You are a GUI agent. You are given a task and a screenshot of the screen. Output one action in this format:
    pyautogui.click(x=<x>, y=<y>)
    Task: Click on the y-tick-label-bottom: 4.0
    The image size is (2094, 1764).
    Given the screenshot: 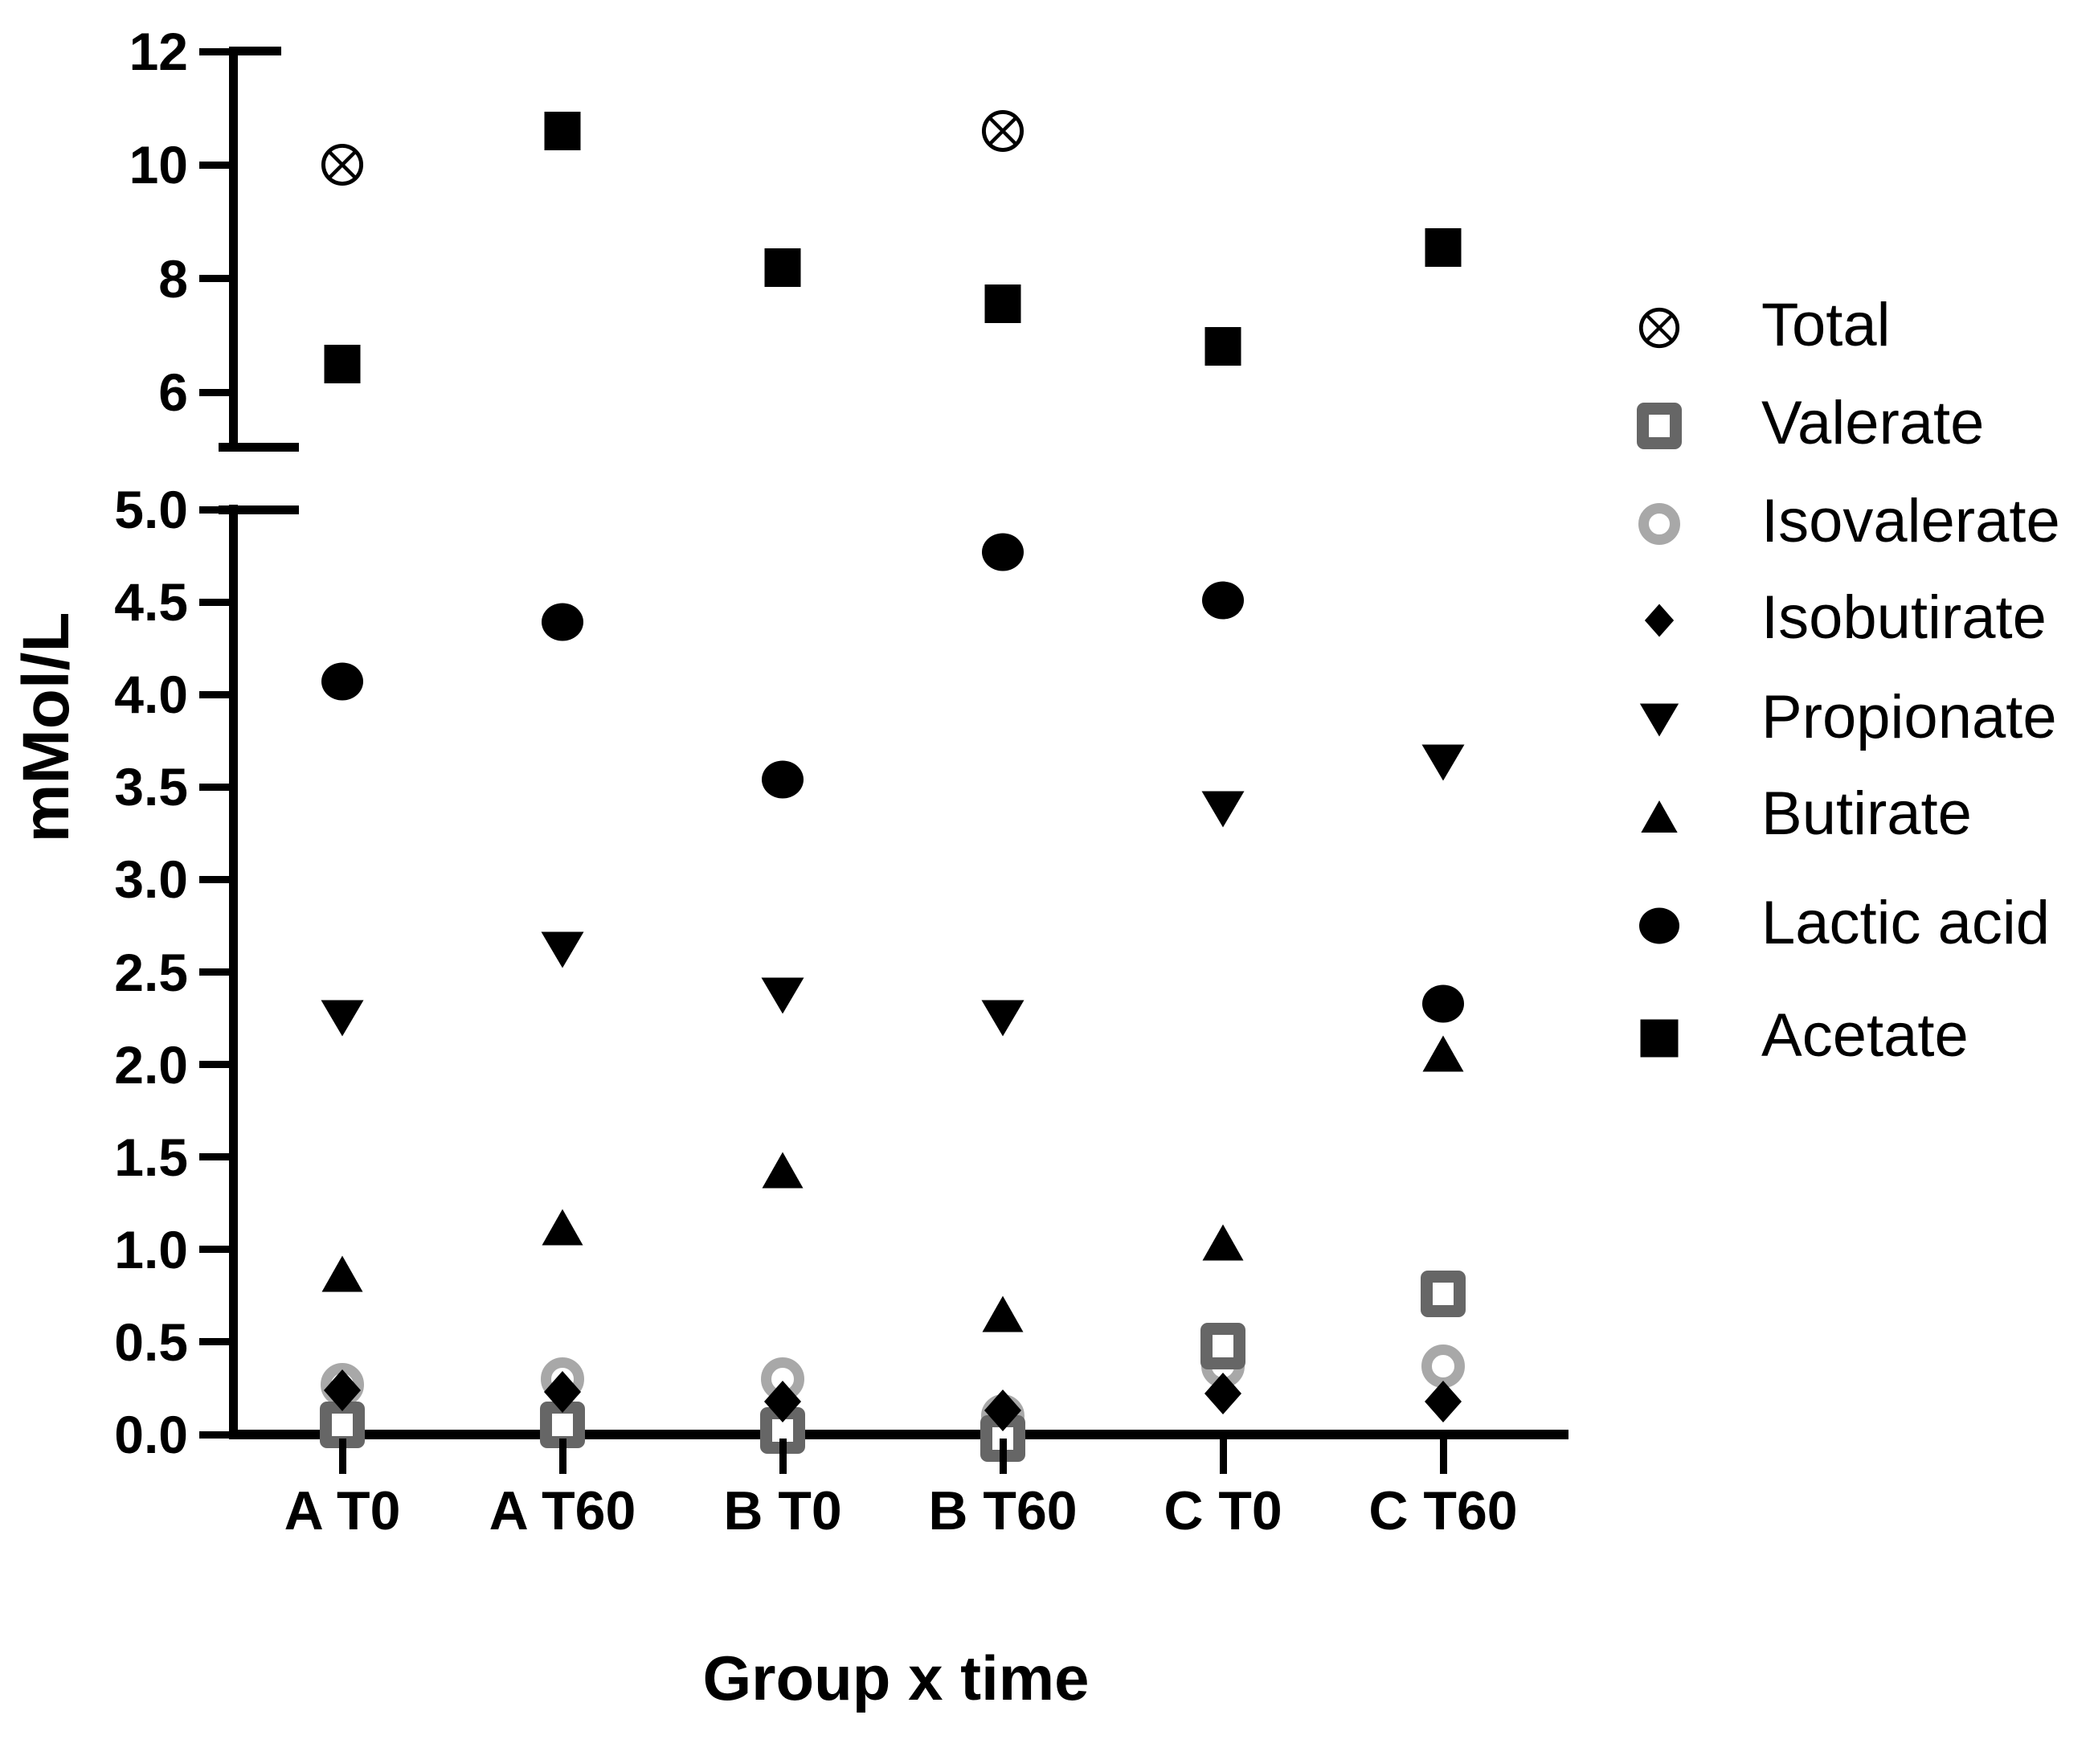 What is the action you would take?
    pyautogui.click(x=151, y=695)
    